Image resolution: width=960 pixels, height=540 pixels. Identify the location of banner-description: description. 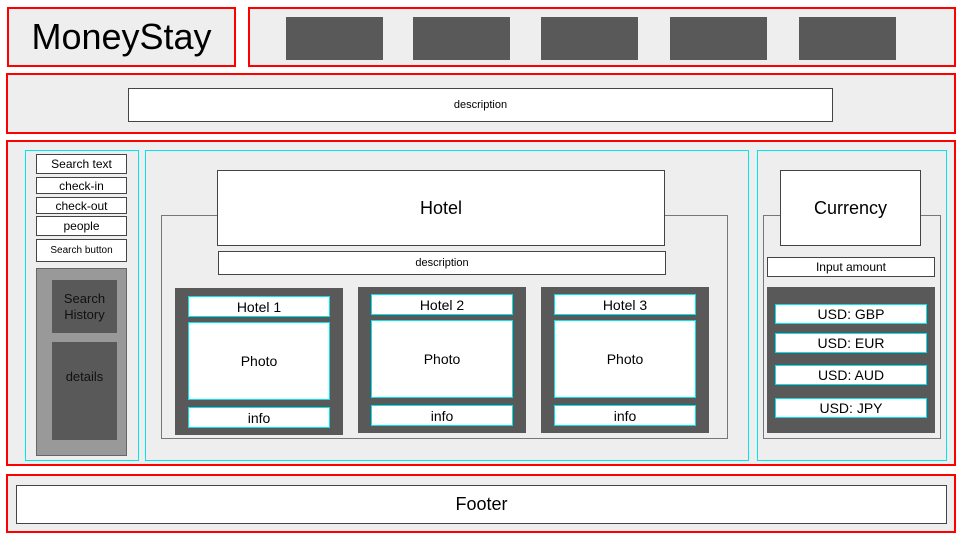
(480, 105).